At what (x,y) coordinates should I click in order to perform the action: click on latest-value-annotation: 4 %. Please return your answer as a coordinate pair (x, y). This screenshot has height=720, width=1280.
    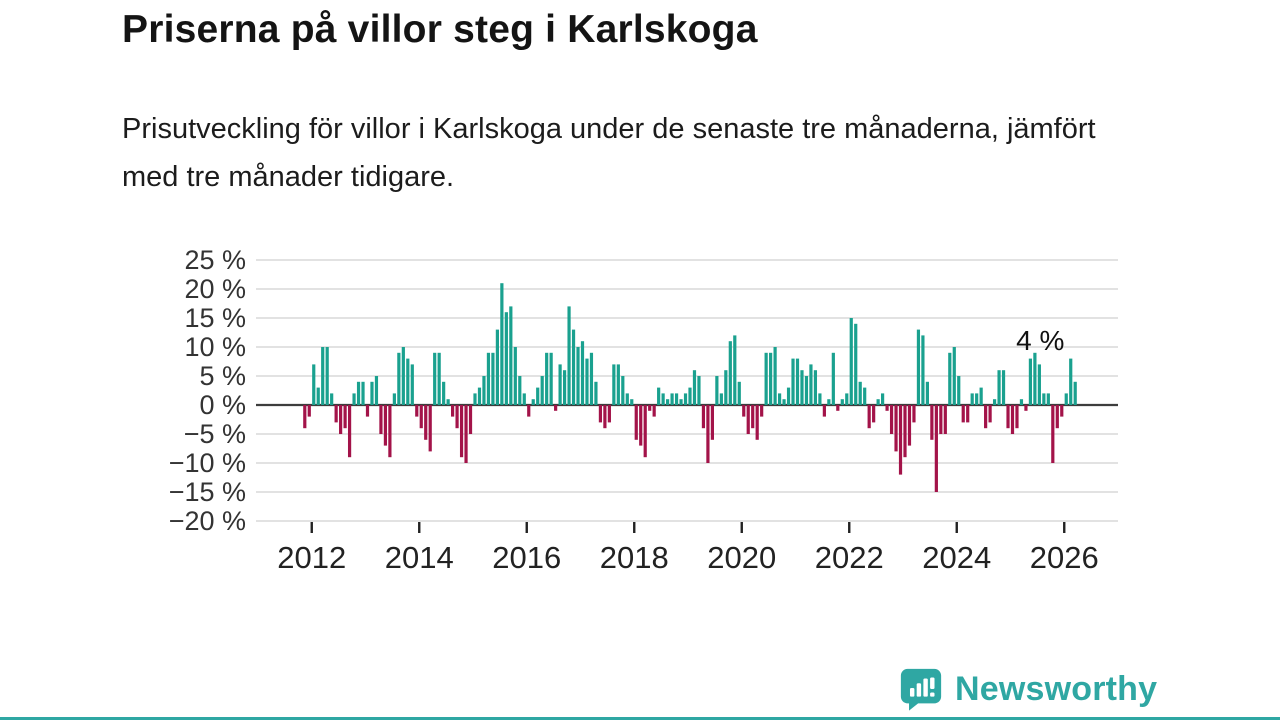
    Looking at the image, I should click on (1040, 340).